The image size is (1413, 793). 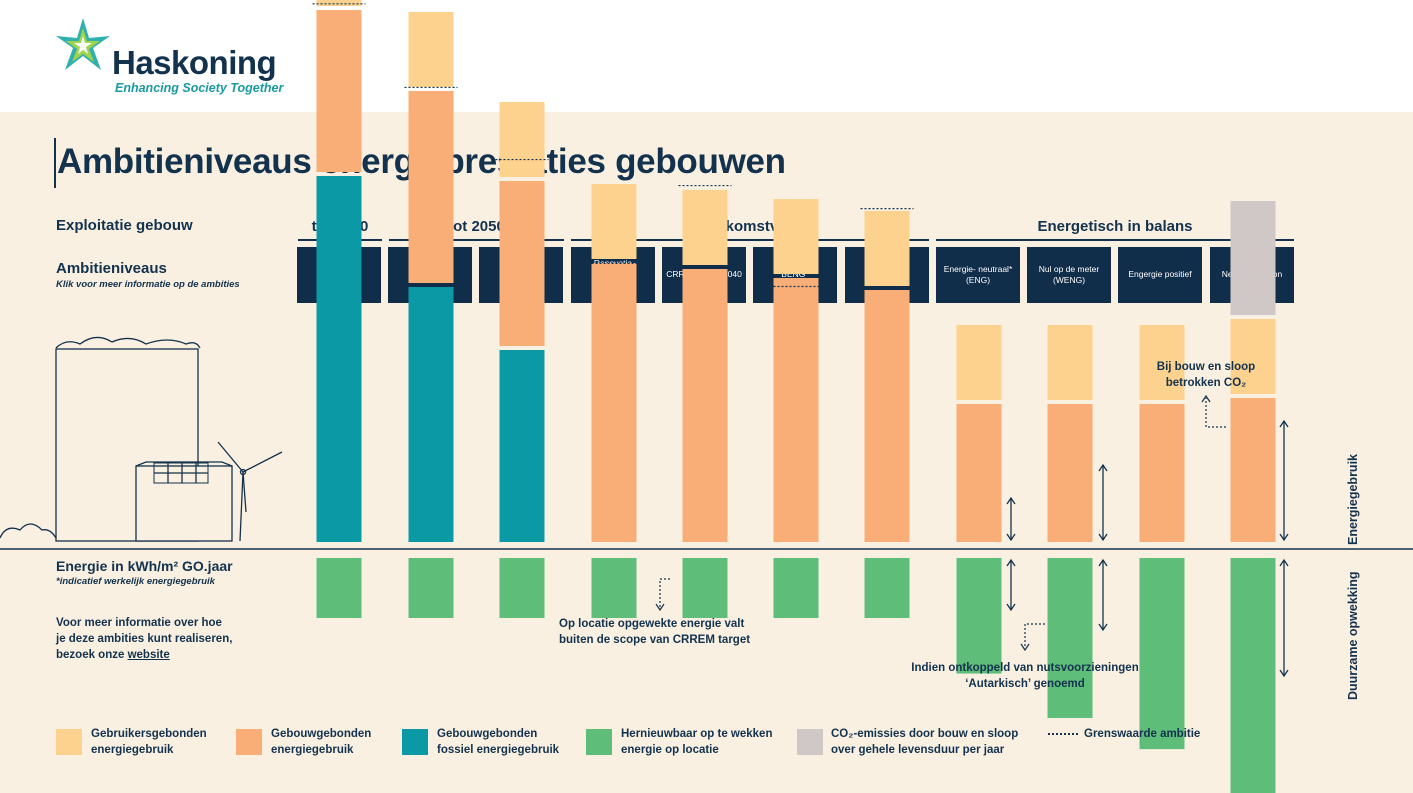 I want to click on info-line-3: bezoek onze website, so click(x=144, y=655).